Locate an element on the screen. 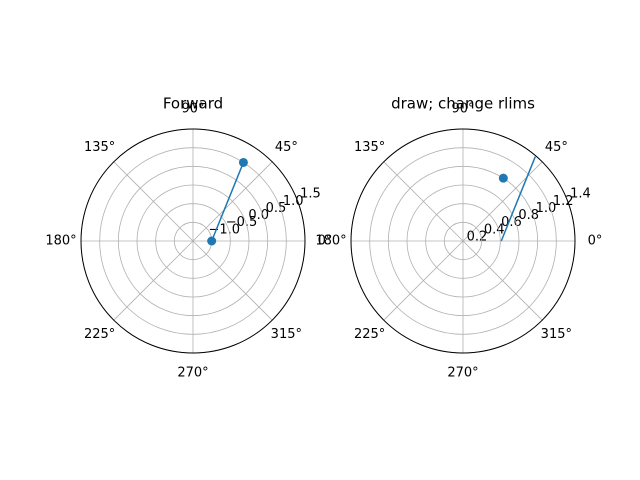 The image size is (640, 480). r-tick-label: −1.0 is located at coordinates (224, 229).